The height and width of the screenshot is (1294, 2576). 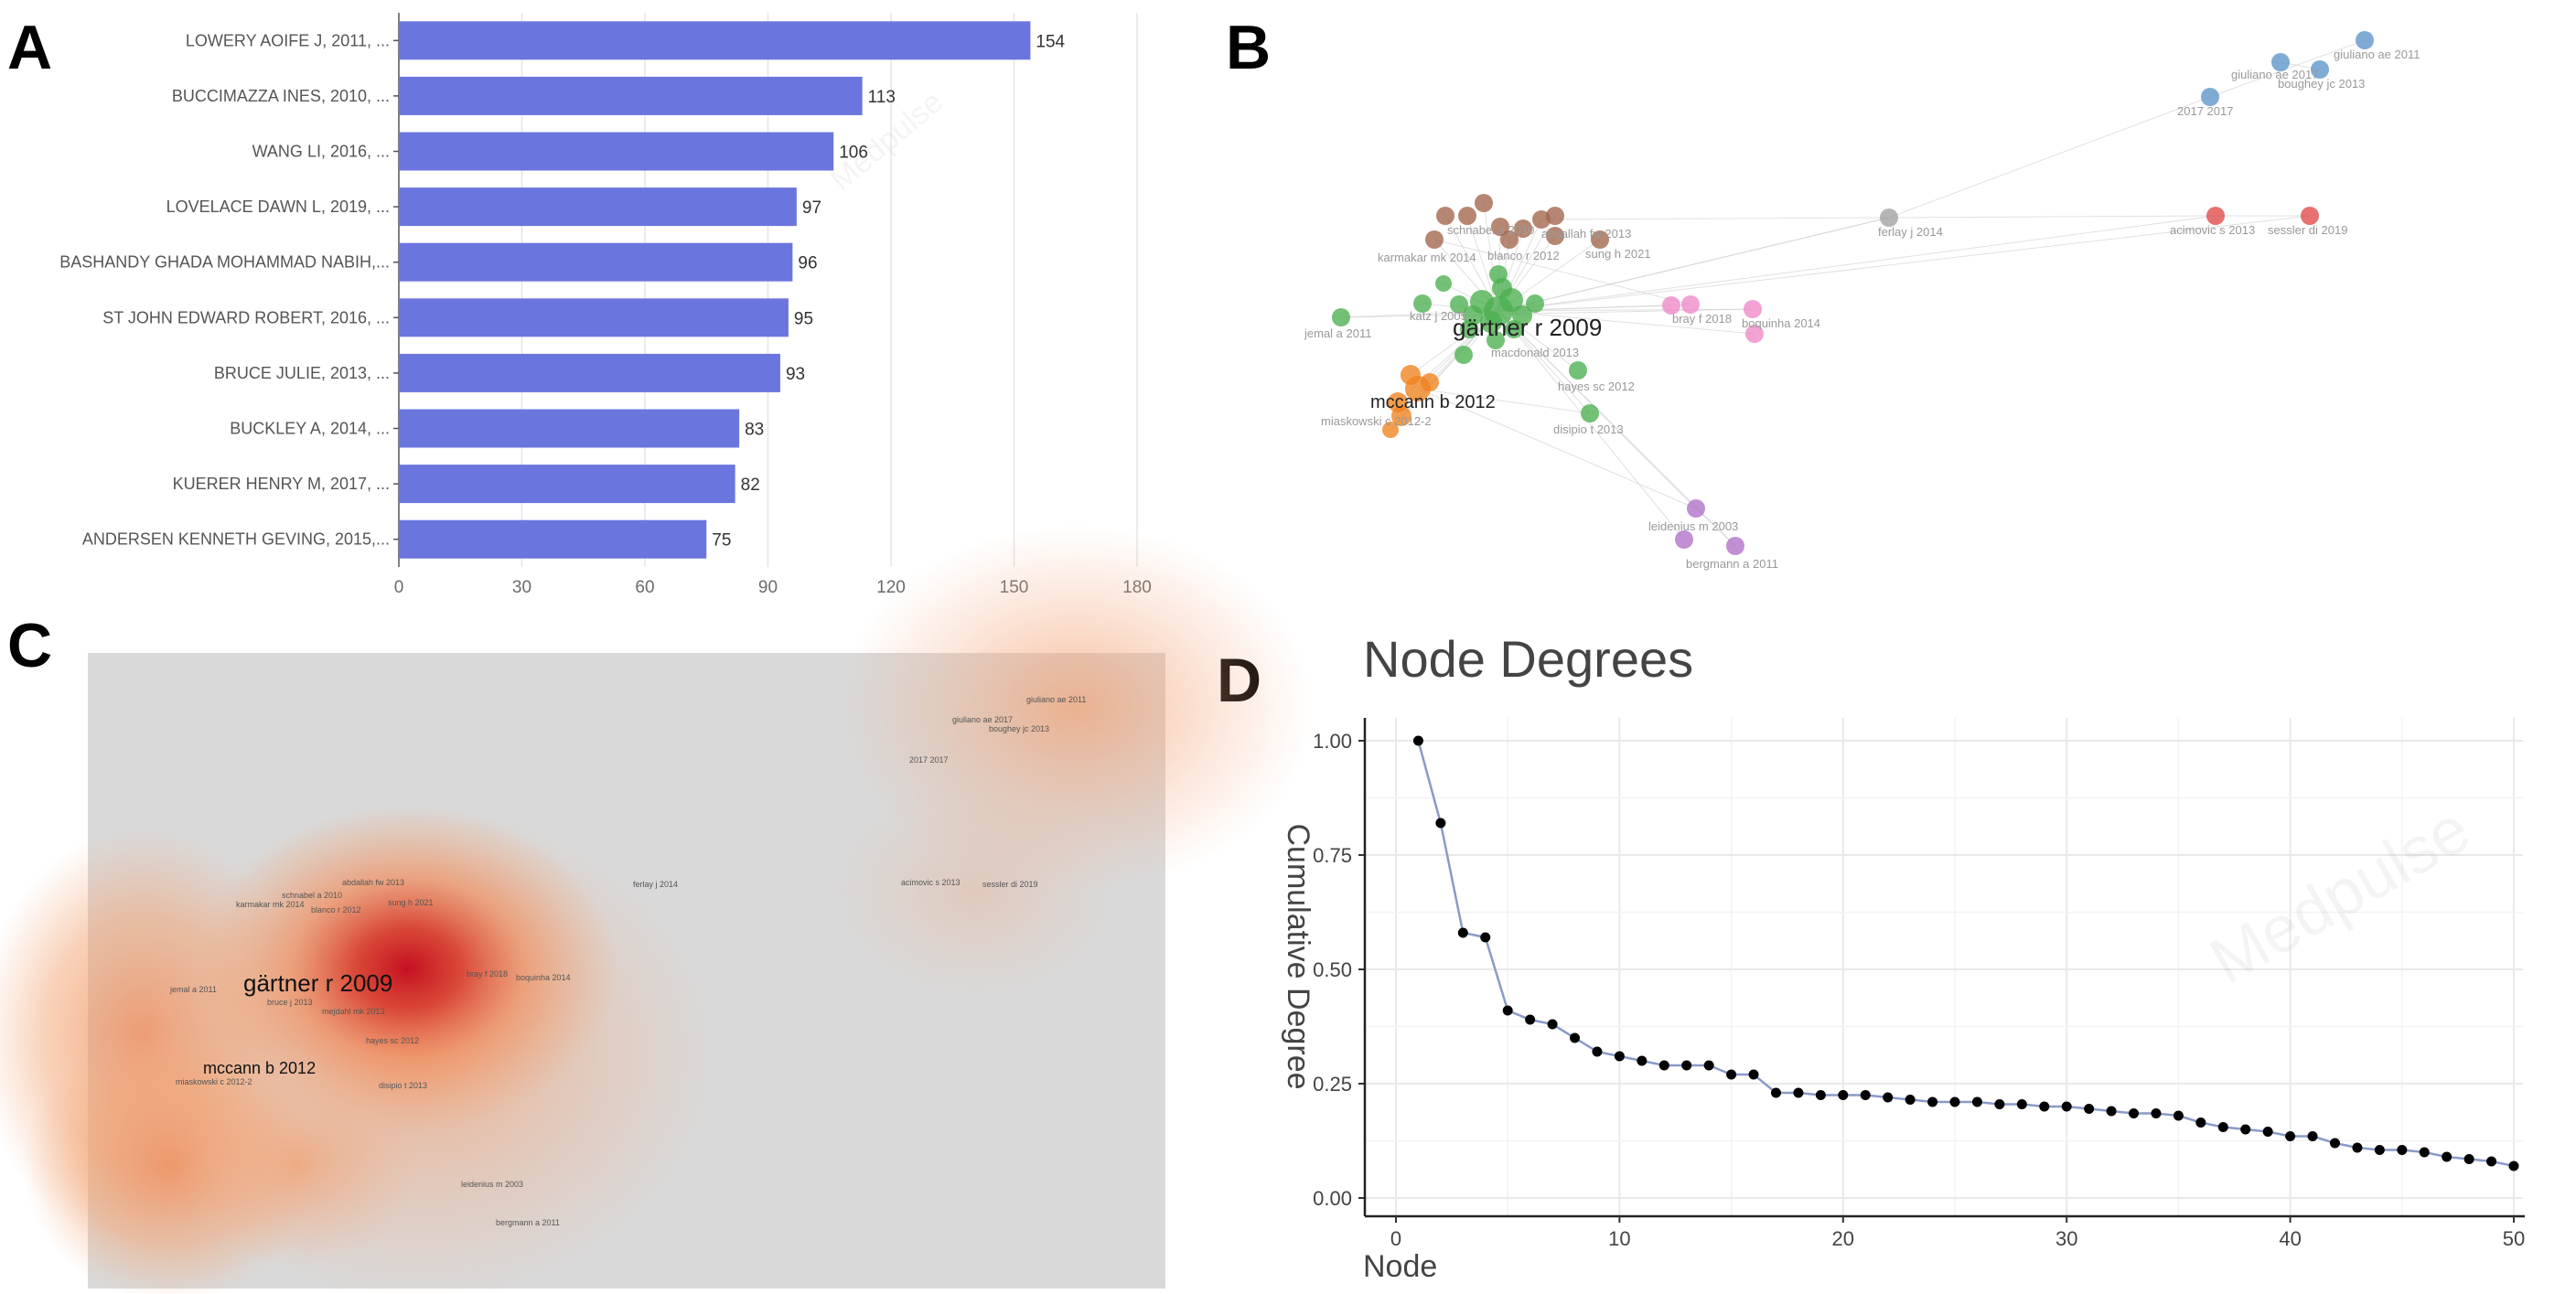 What do you see at coordinates (336, 910) in the screenshot?
I see `heatmap-label: blanco r 2012` at bounding box center [336, 910].